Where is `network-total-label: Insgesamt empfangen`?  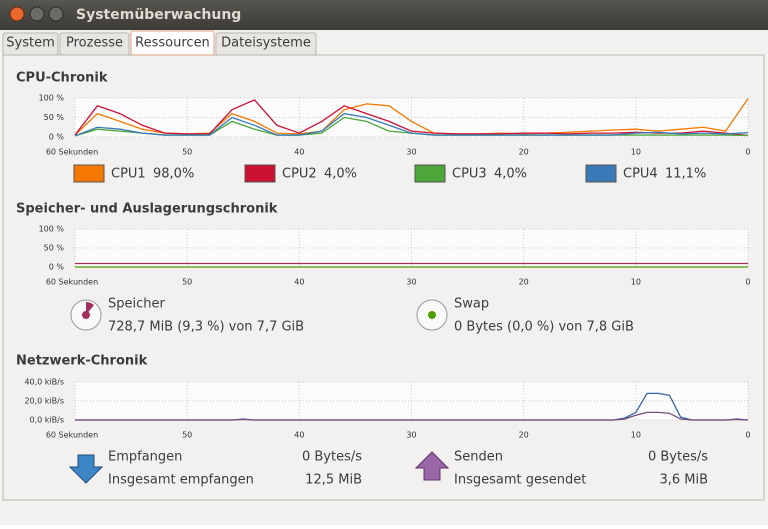 network-total-label: Insgesamt empfangen is located at coordinates (181, 480).